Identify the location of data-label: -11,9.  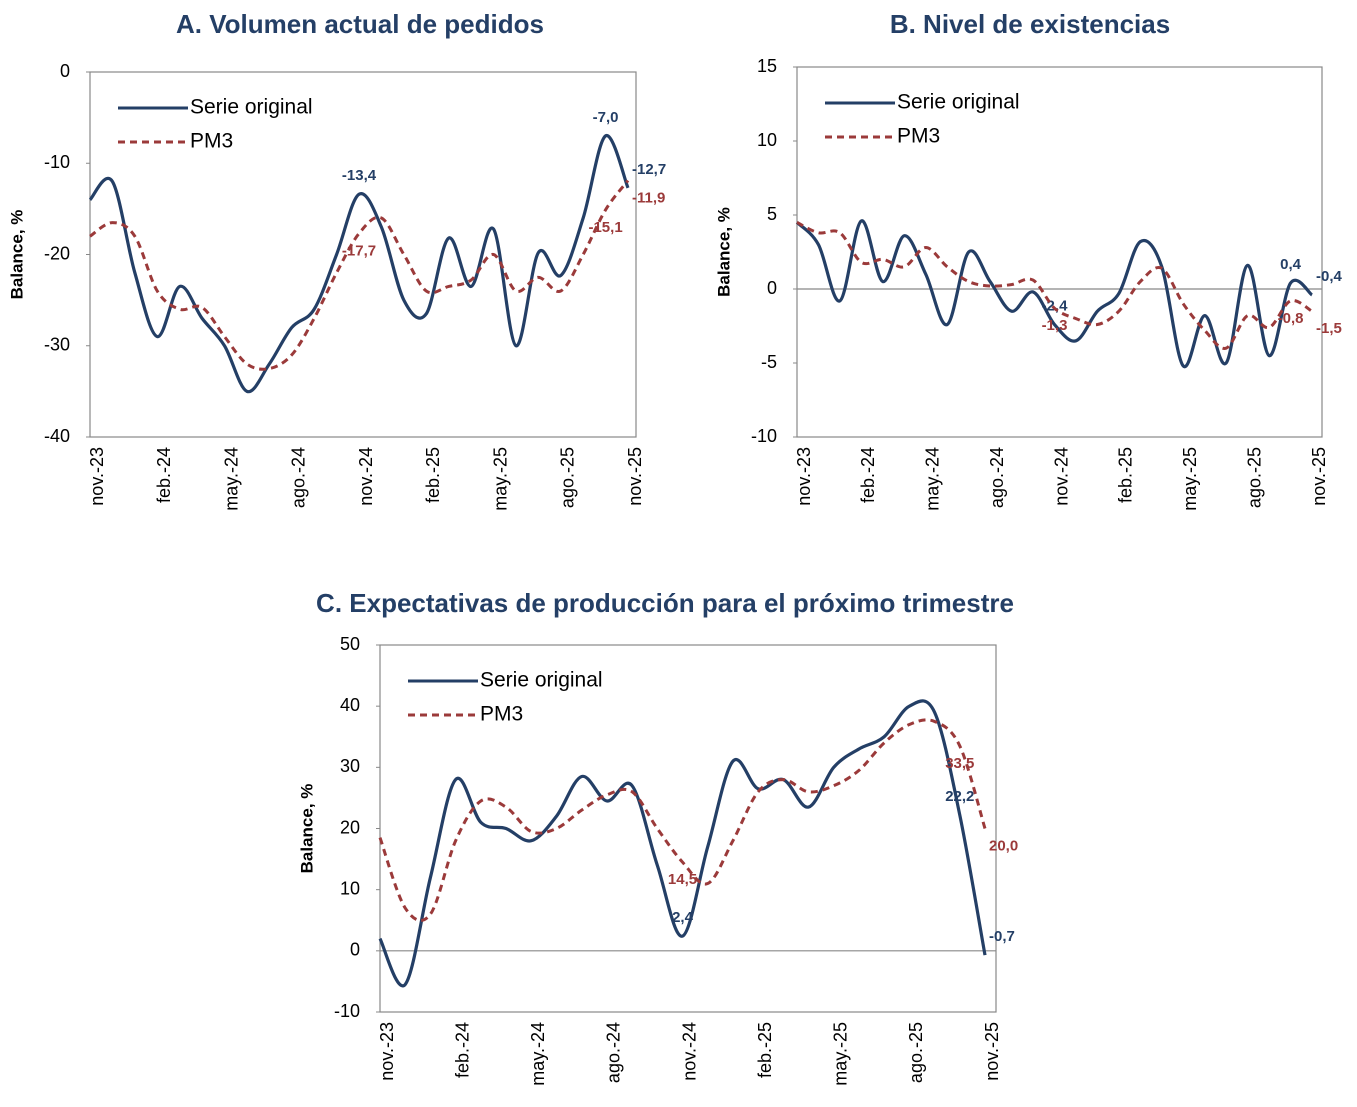
(648, 198).